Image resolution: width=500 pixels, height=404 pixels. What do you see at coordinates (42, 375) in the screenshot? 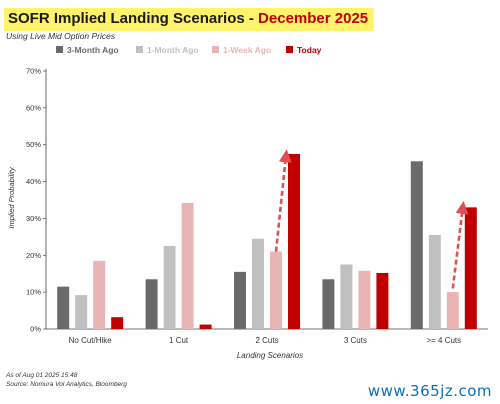
I see `footnote-date: As of Aug 01 2025 15:48` at bounding box center [42, 375].